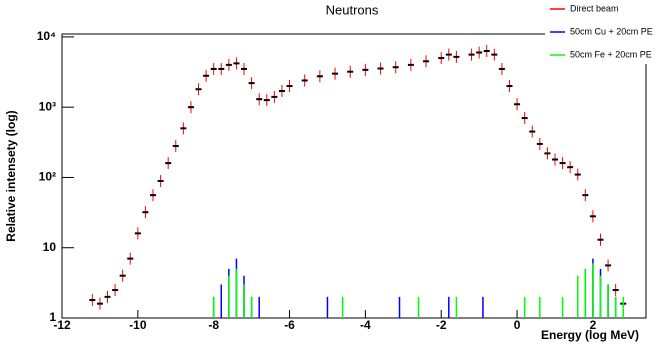 The image size is (661, 344). I want to click on y-tick-label: 1, so click(52, 317).